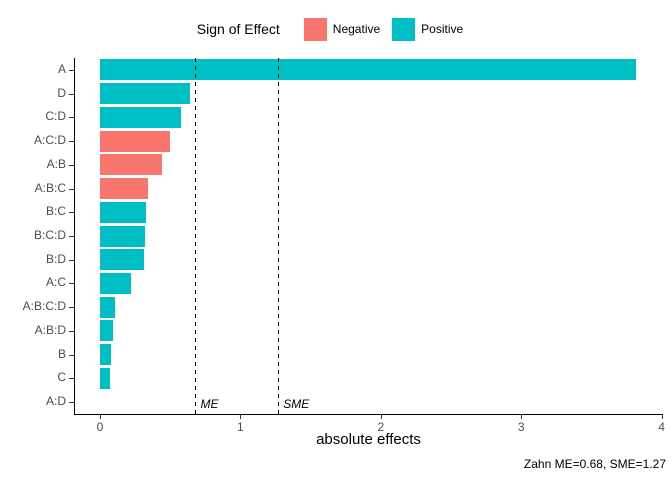 Image resolution: width=672 pixels, height=480 pixels. What do you see at coordinates (100, 427) in the screenshot?
I see `x-tick-label: 0` at bounding box center [100, 427].